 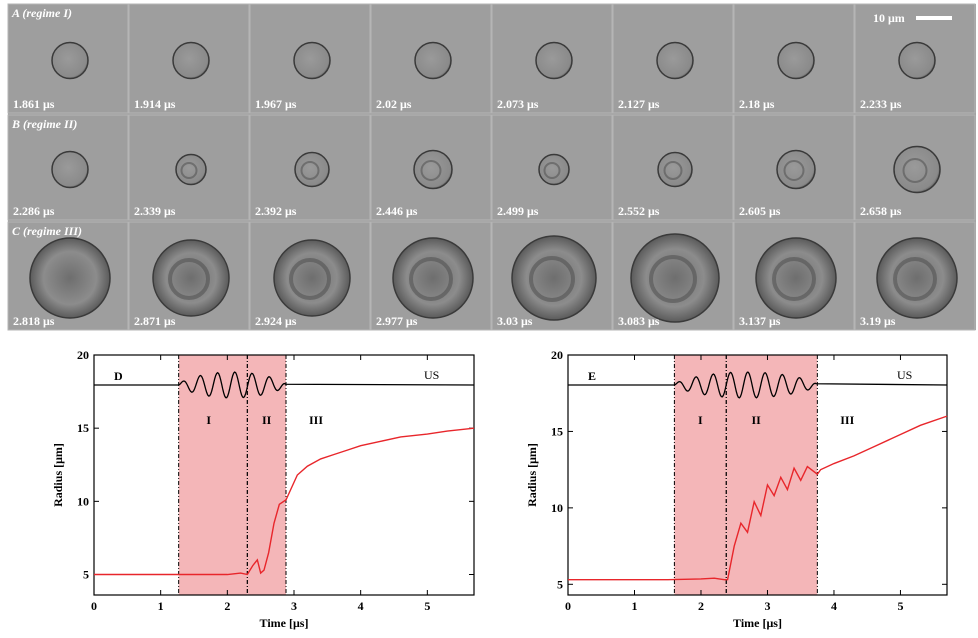 I want to click on frame-time: 1.967 μs, so click(x=276, y=104).